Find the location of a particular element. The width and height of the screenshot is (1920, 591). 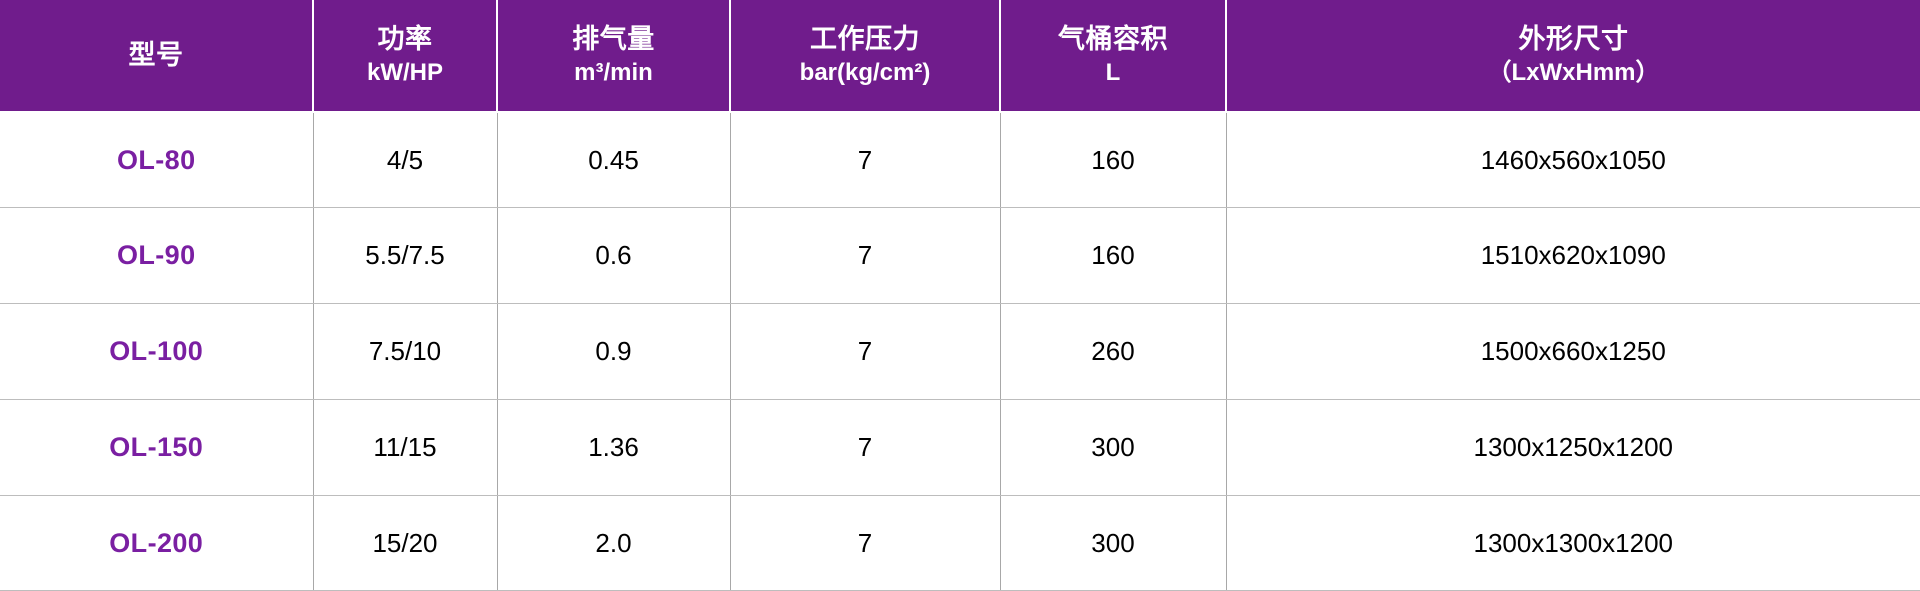

cell-dimensions: 1300x1300x1200 is located at coordinates (1573, 543).